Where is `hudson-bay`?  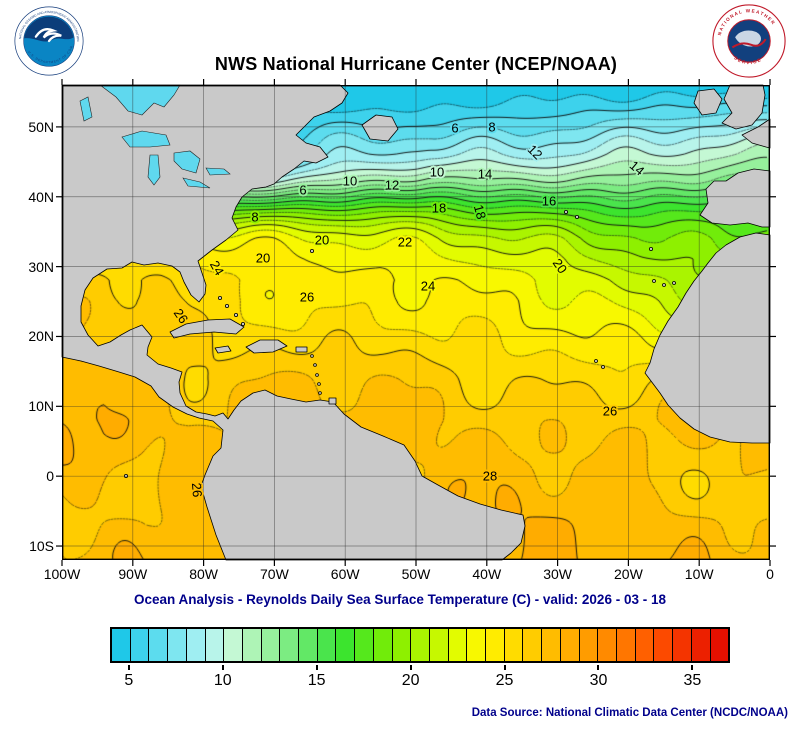 hudson-bay is located at coordinates (140, 100).